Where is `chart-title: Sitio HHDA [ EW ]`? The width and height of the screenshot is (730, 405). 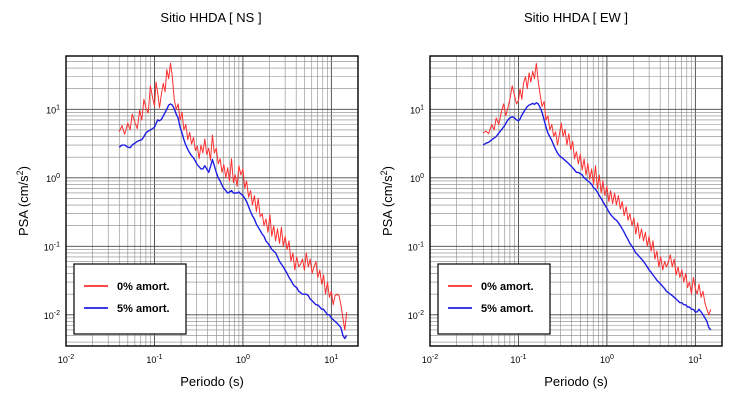
chart-title: Sitio HHDA [ EW ] is located at coordinates (576, 17).